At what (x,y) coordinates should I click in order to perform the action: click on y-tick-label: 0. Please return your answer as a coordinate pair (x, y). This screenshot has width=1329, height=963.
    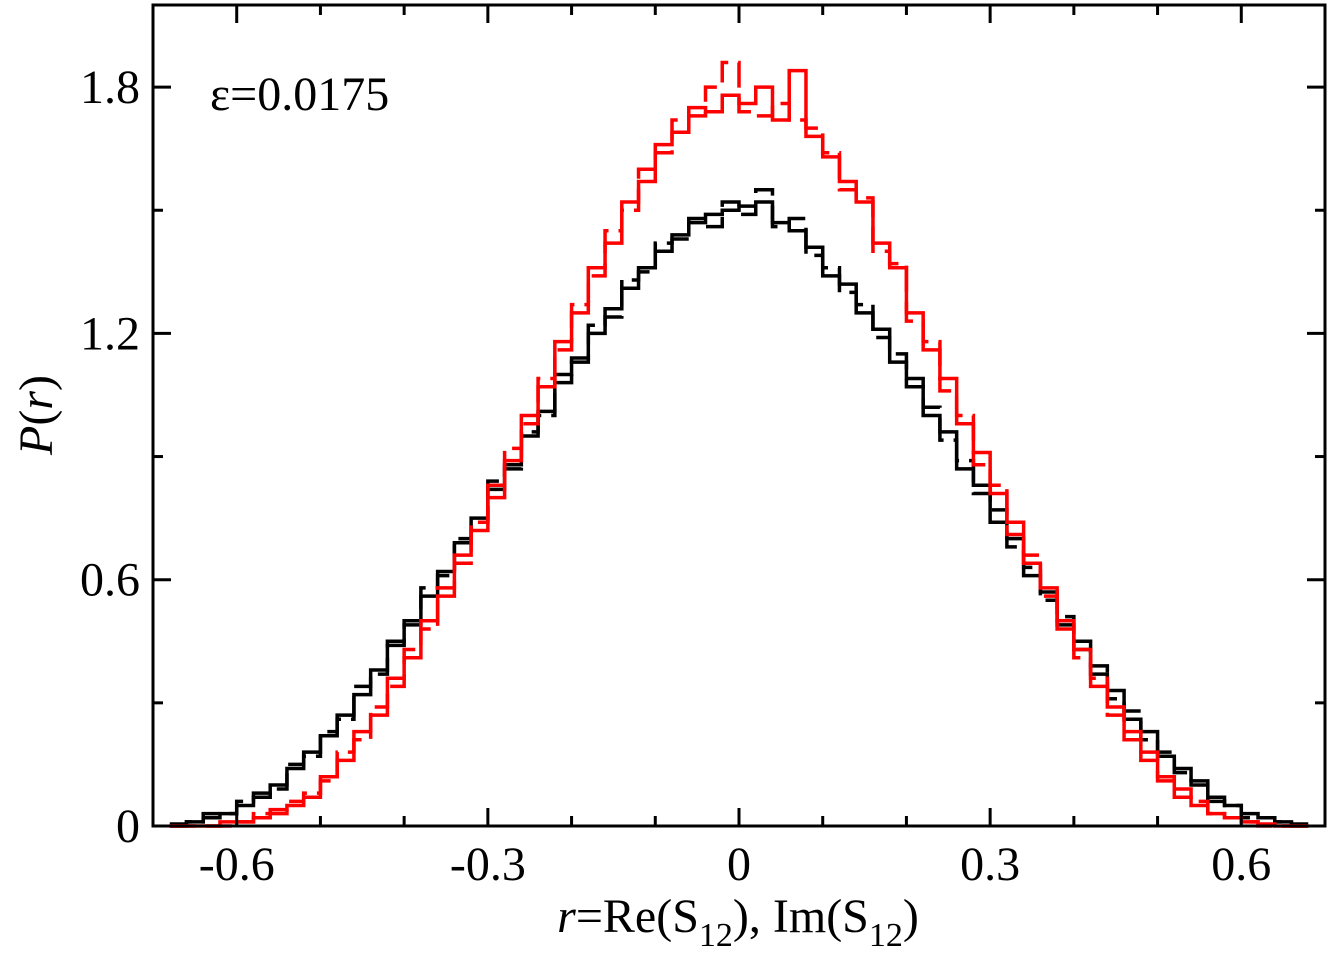
    Looking at the image, I should click on (128, 826).